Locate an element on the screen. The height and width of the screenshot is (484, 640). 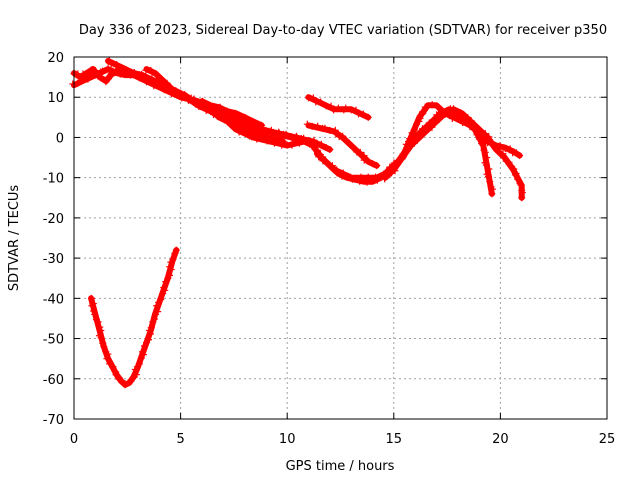
x-tick-label: 5 is located at coordinates (180, 439).